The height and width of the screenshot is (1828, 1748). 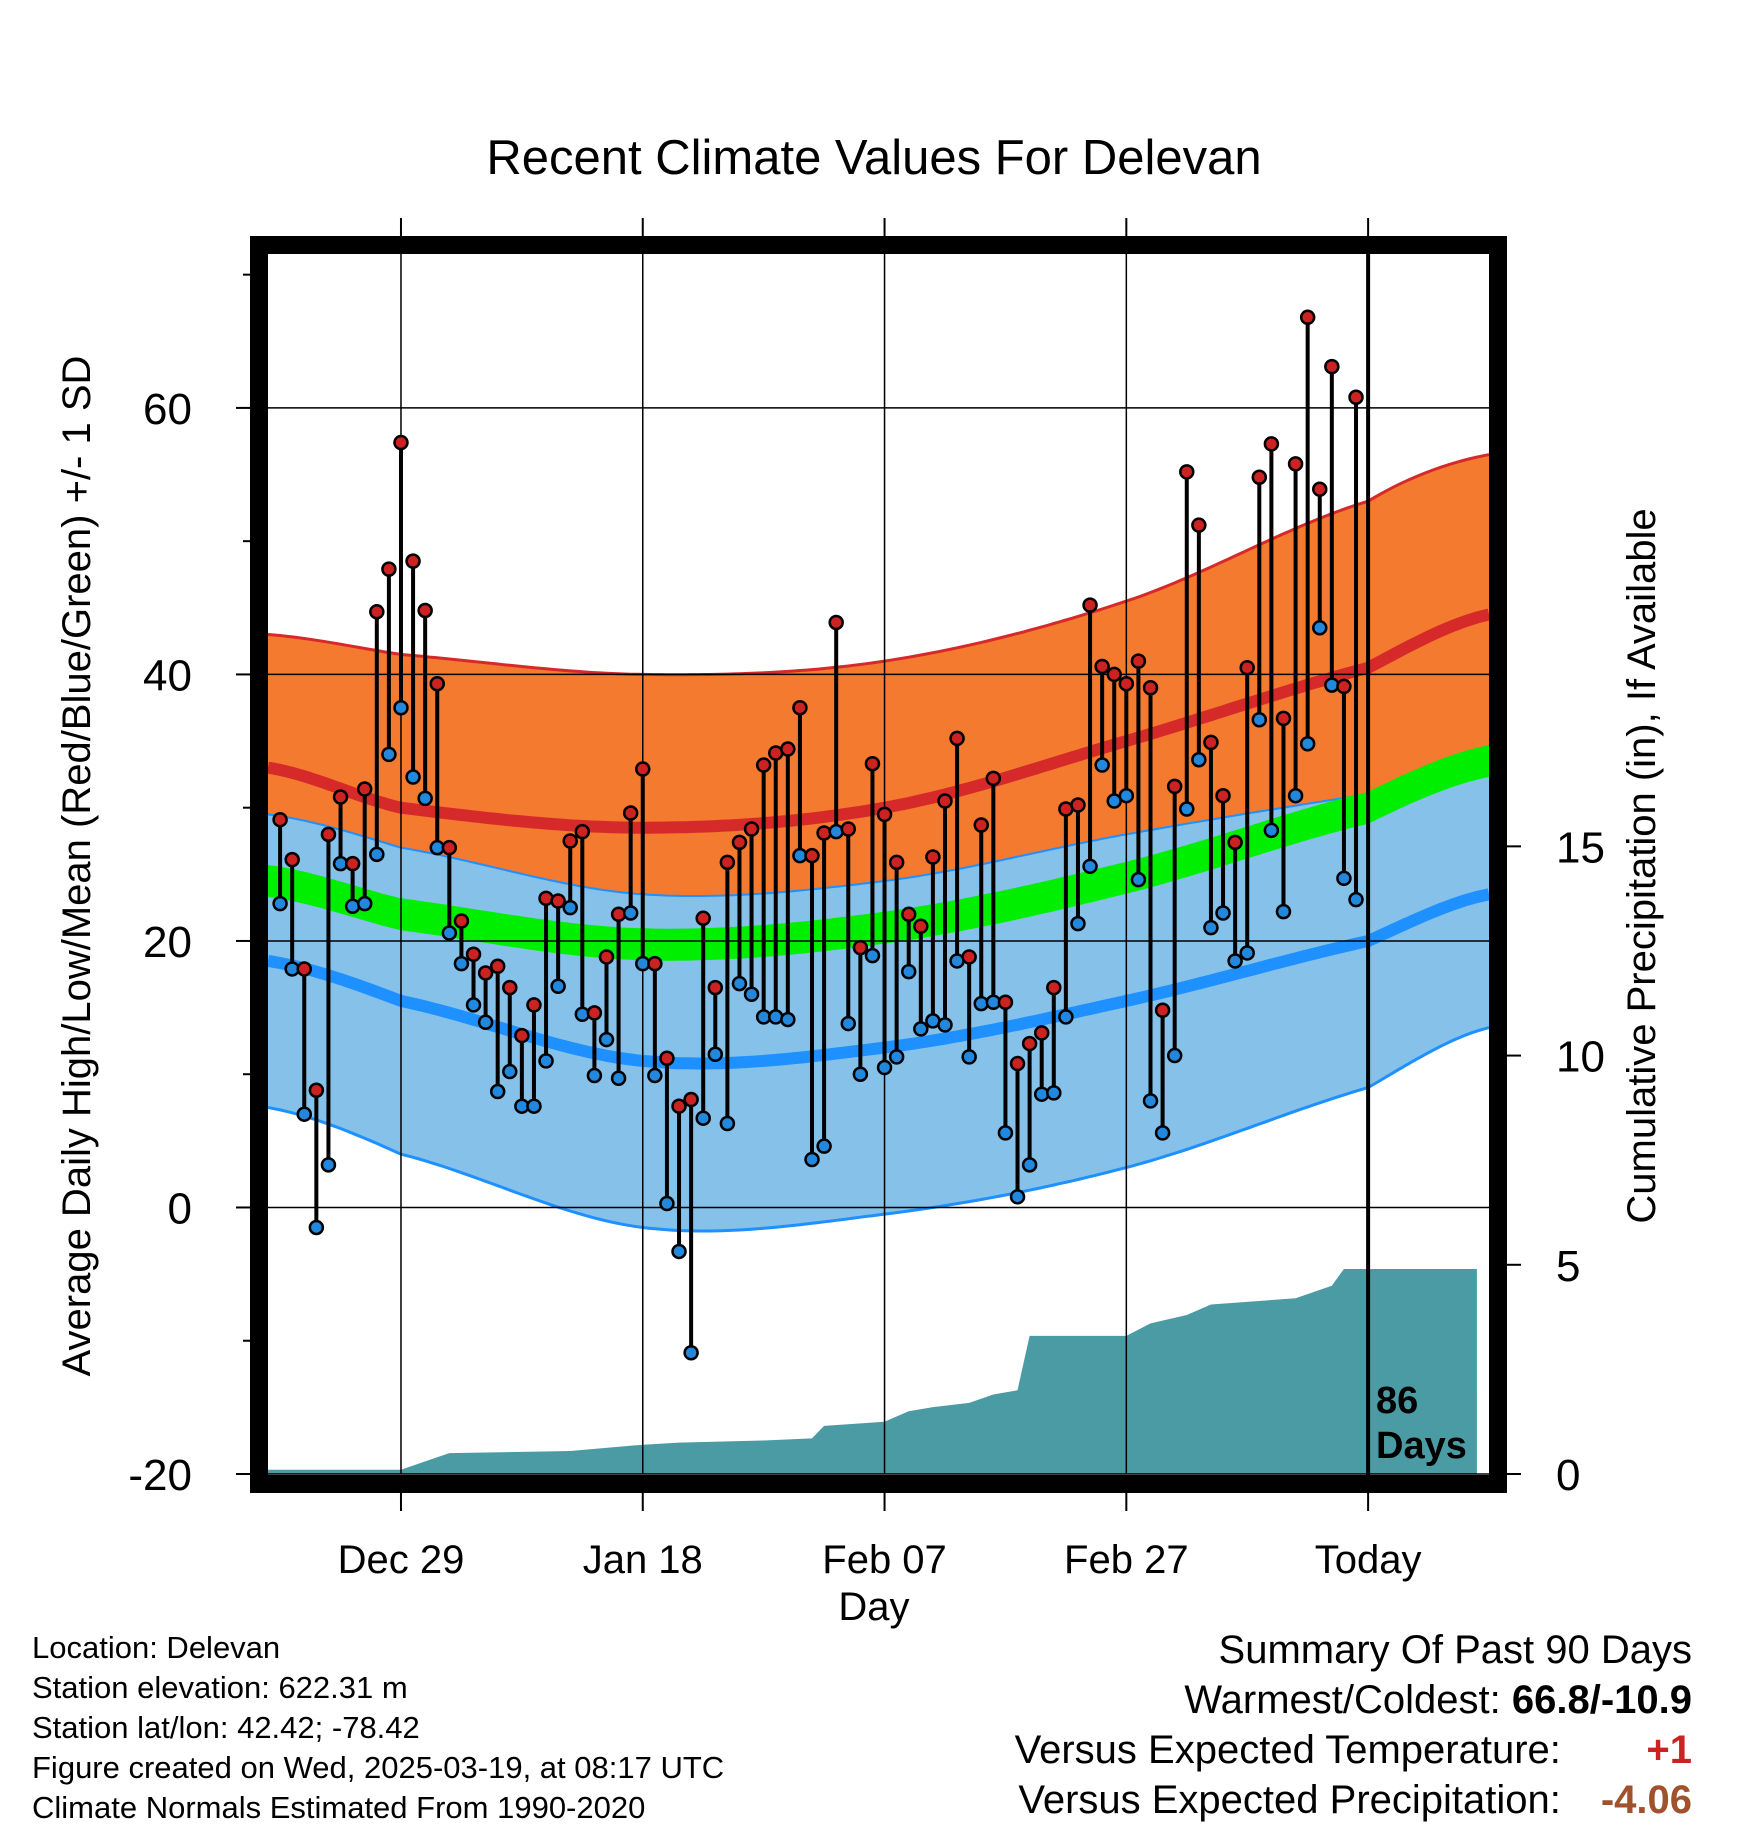 What do you see at coordinates (180, 1208) in the screenshot?
I see `y-tick-label: 0` at bounding box center [180, 1208].